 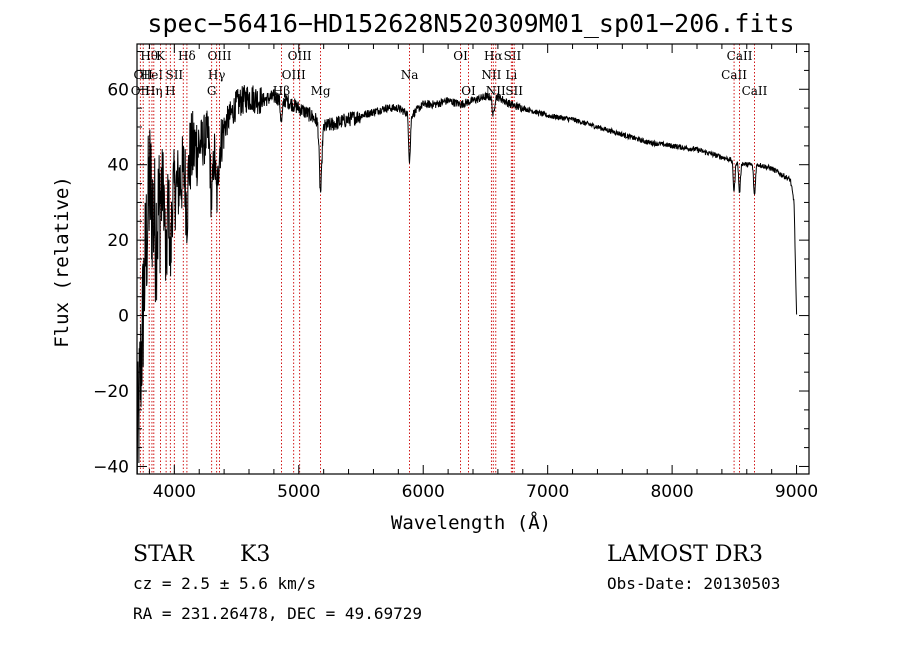 What do you see at coordinates (255, 554) in the screenshot?
I see `object-subclass: K3` at bounding box center [255, 554].